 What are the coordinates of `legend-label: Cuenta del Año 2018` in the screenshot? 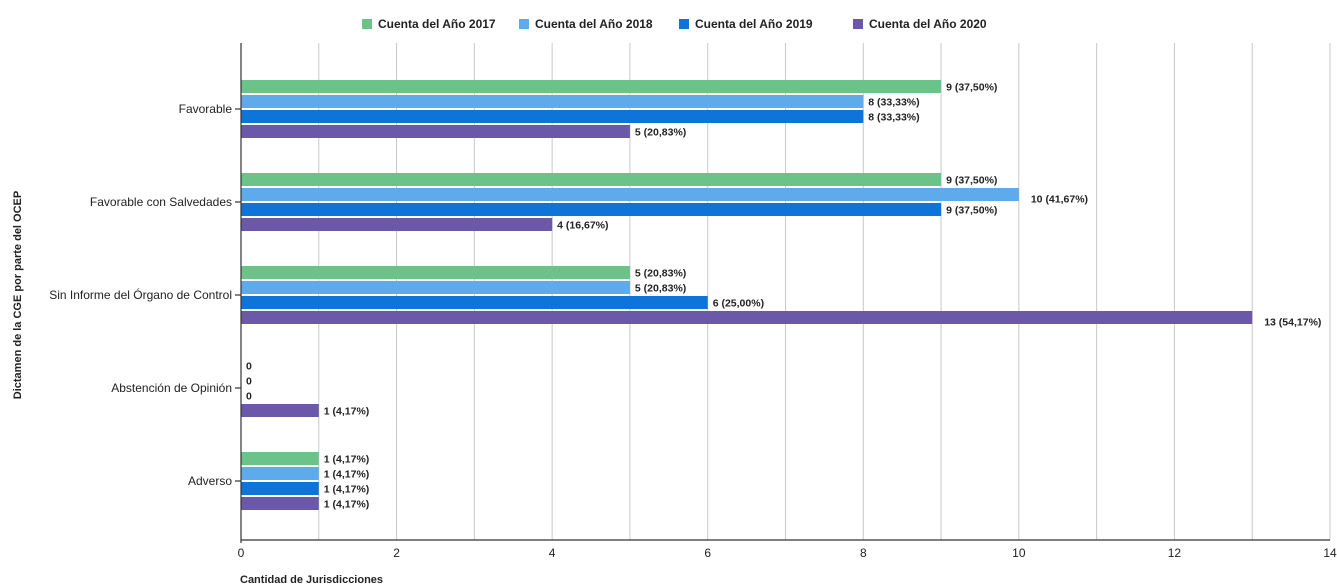 It's located at (594, 24).